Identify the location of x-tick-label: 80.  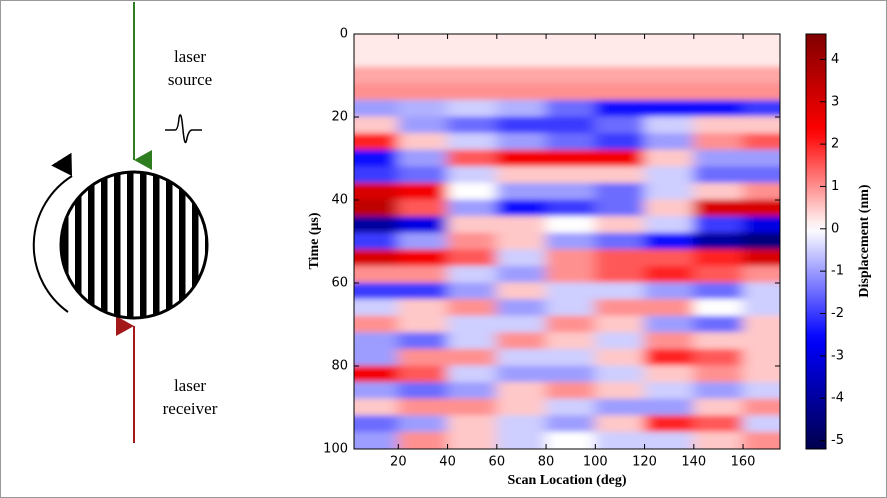
(546, 462).